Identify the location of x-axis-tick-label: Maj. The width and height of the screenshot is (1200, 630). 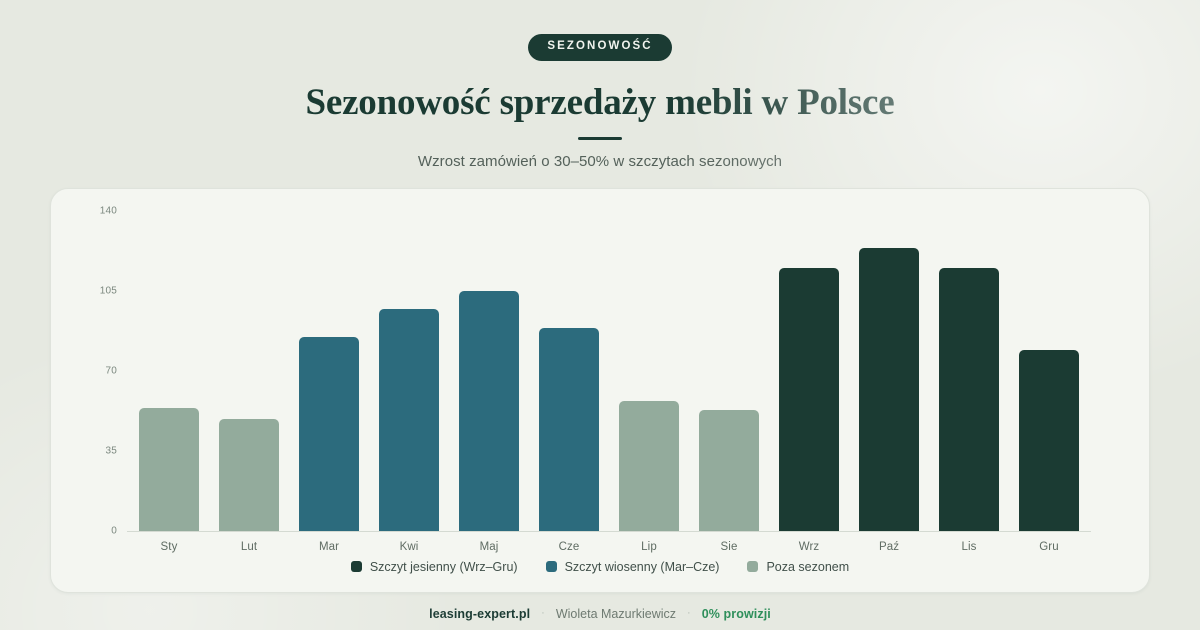
(489, 546).